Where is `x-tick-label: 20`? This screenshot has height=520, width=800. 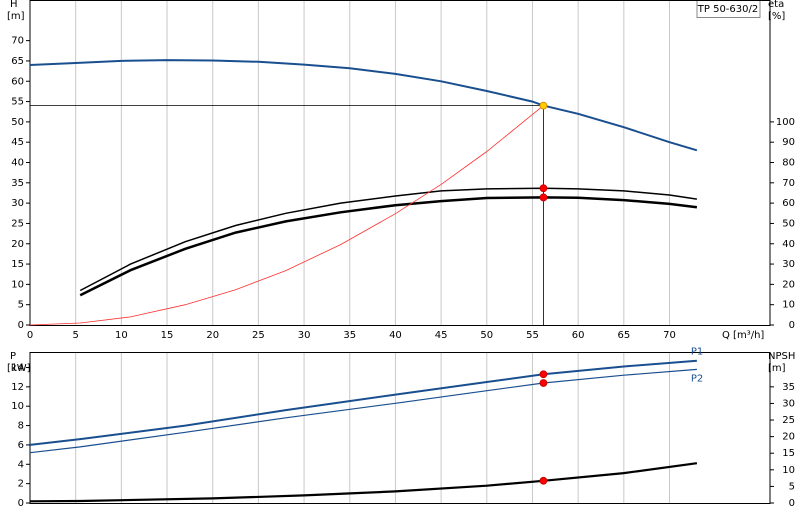 x-tick-label: 20 is located at coordinates (212, 335).